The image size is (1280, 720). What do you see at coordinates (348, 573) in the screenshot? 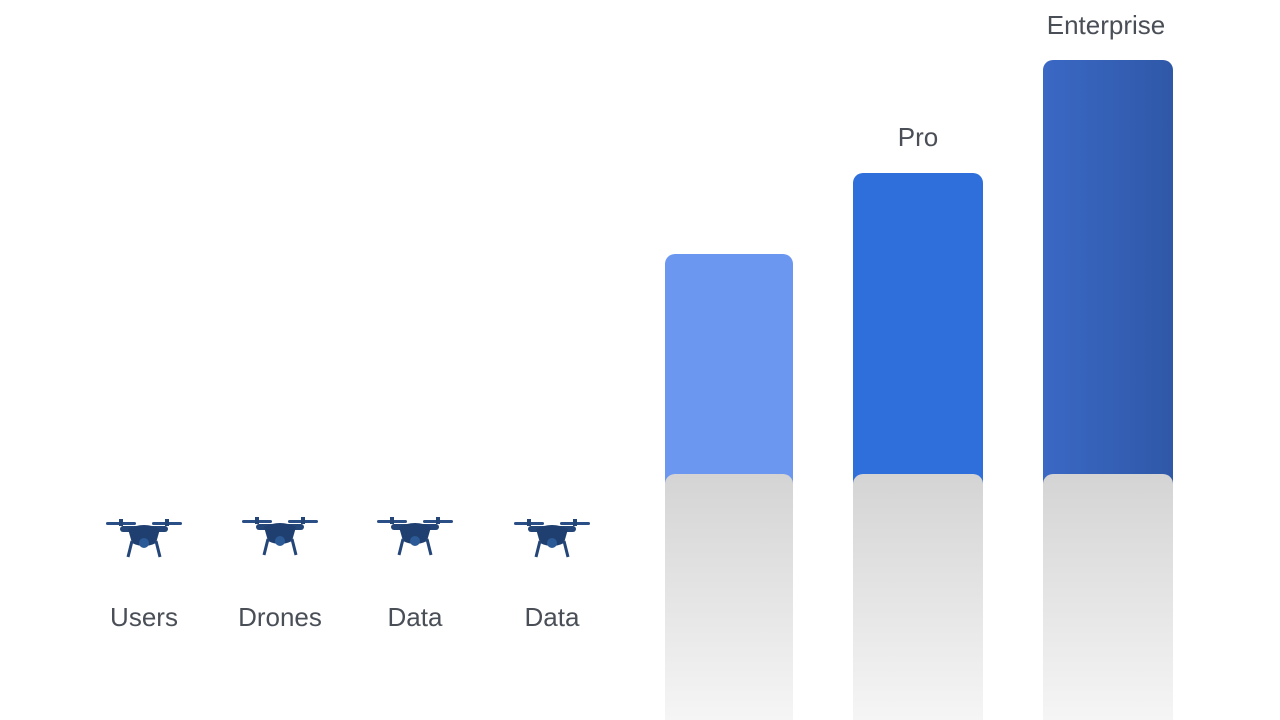
I see `feature-list: Users Drones Data Data` at bounding box center [348, 573].